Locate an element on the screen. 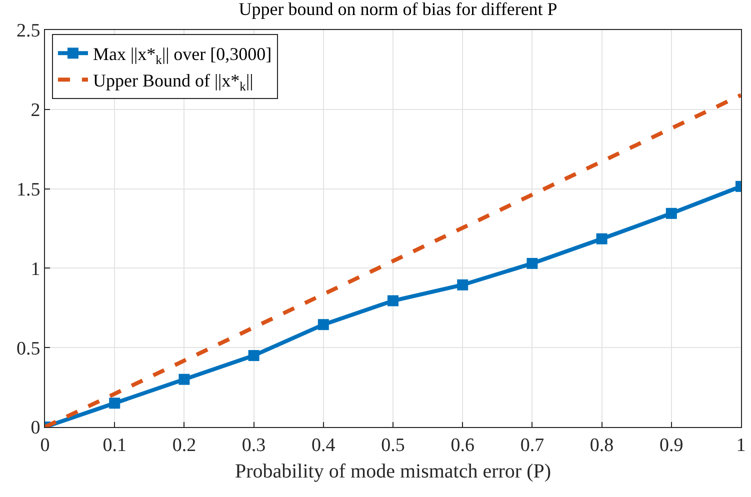 The image size is (751, 497). x-tick-label: 0.5 is located at coordinates (393, 445).